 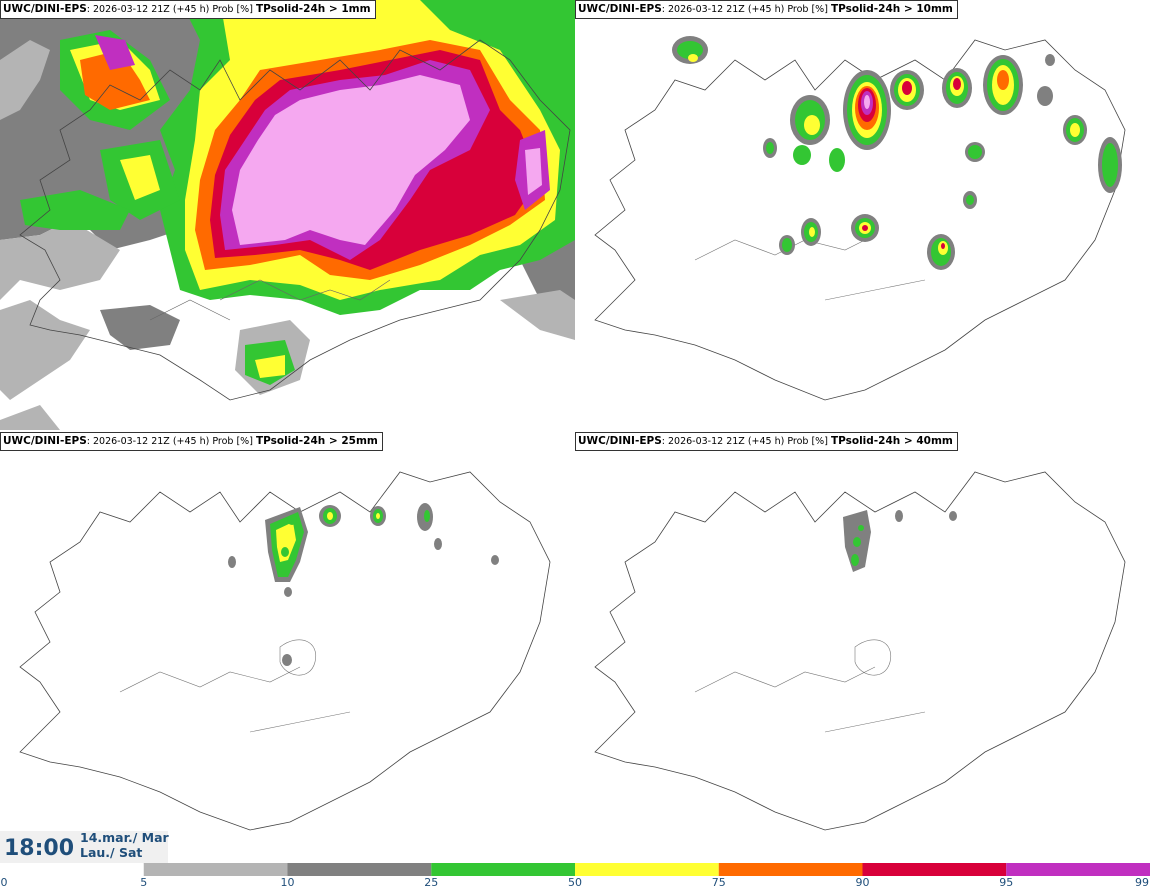 I want to click on legend-tick-label: 95, so click(x=1006, y=882).